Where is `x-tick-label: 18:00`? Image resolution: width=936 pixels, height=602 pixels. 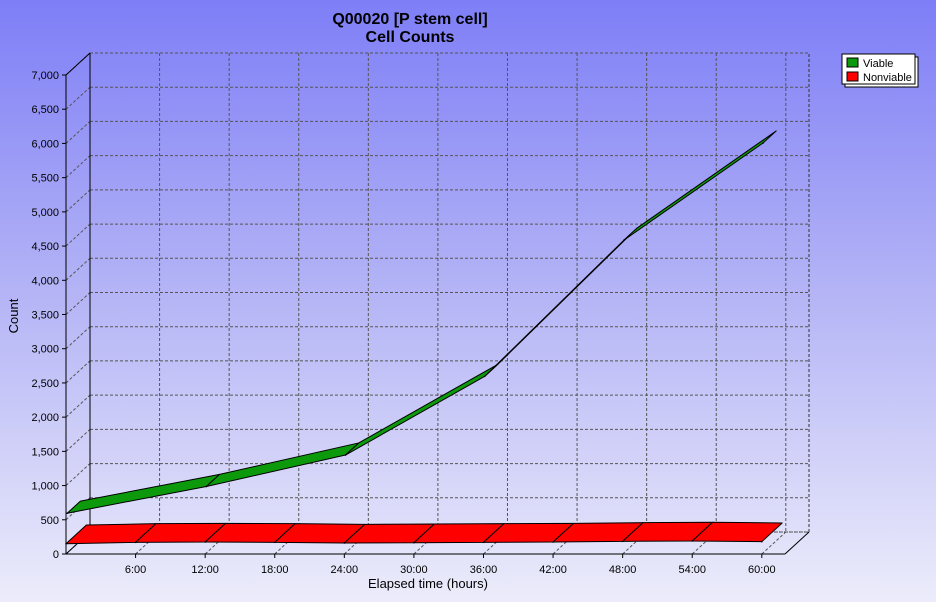 x-tick-label: 18:00 is located at coordinates (275, 570).